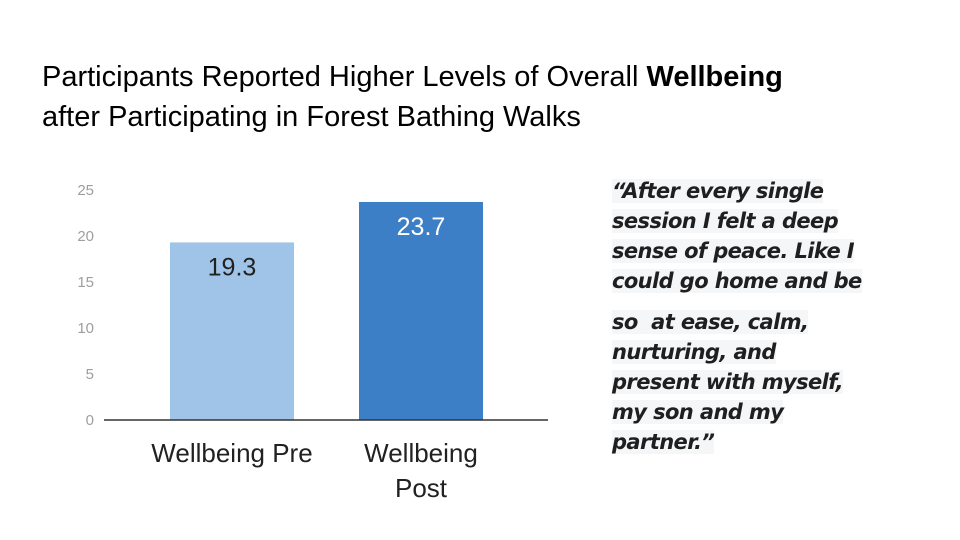  I want to click on quote-line: present with myself,, so click(728, 382).